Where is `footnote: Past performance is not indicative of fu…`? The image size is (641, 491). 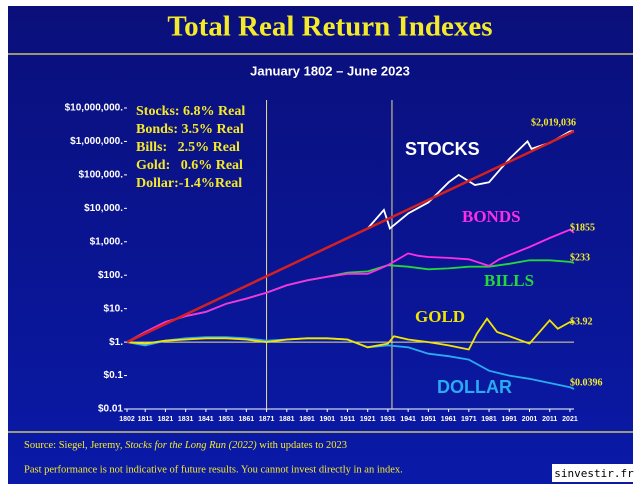
footnote: Past performance is not indicative of fu… is located at coordinates (213, 469).